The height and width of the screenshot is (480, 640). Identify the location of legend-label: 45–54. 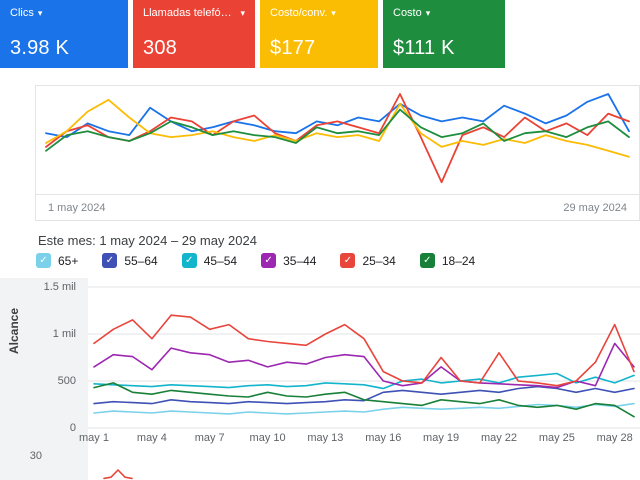
(220, 260).